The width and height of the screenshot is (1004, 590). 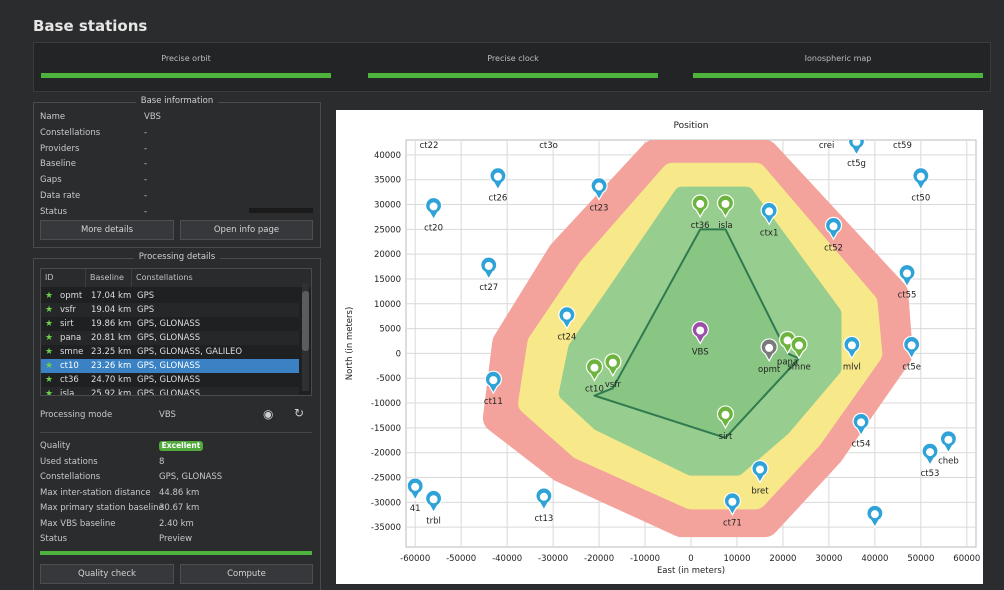 I want to click on station-label: opmt, so click(x=769, y=370).